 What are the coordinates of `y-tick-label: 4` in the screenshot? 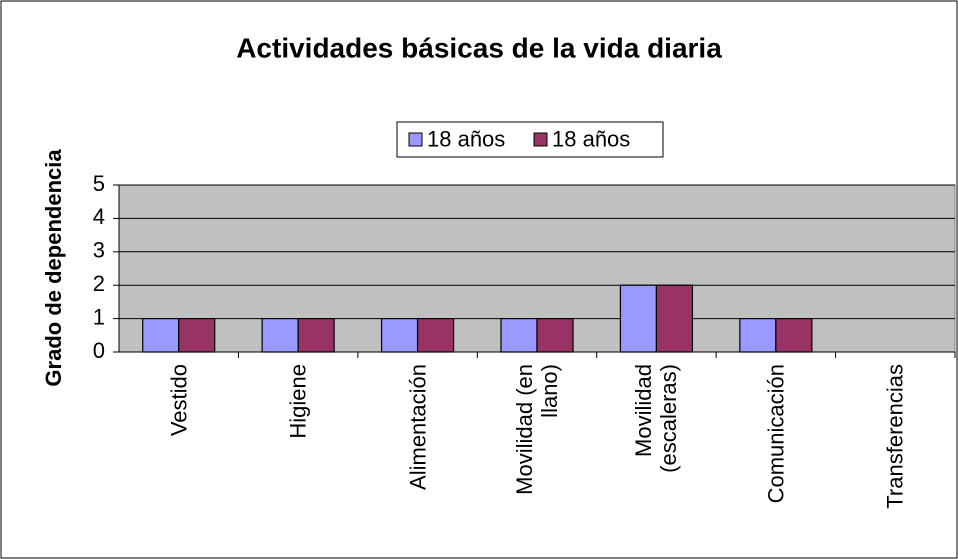 It's located at (99, 216).